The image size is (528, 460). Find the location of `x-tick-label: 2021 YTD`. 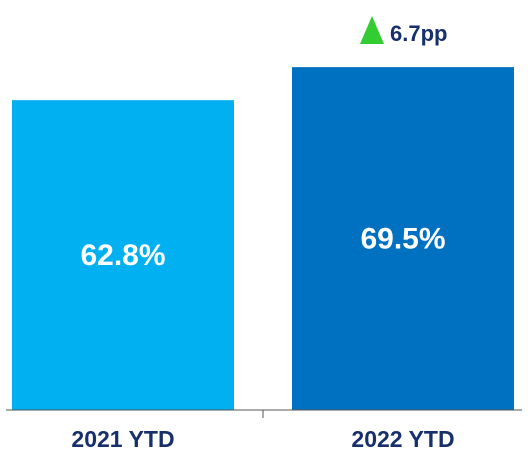

x-tick-label: 2021 YTD is located at coordinates (122, 439).